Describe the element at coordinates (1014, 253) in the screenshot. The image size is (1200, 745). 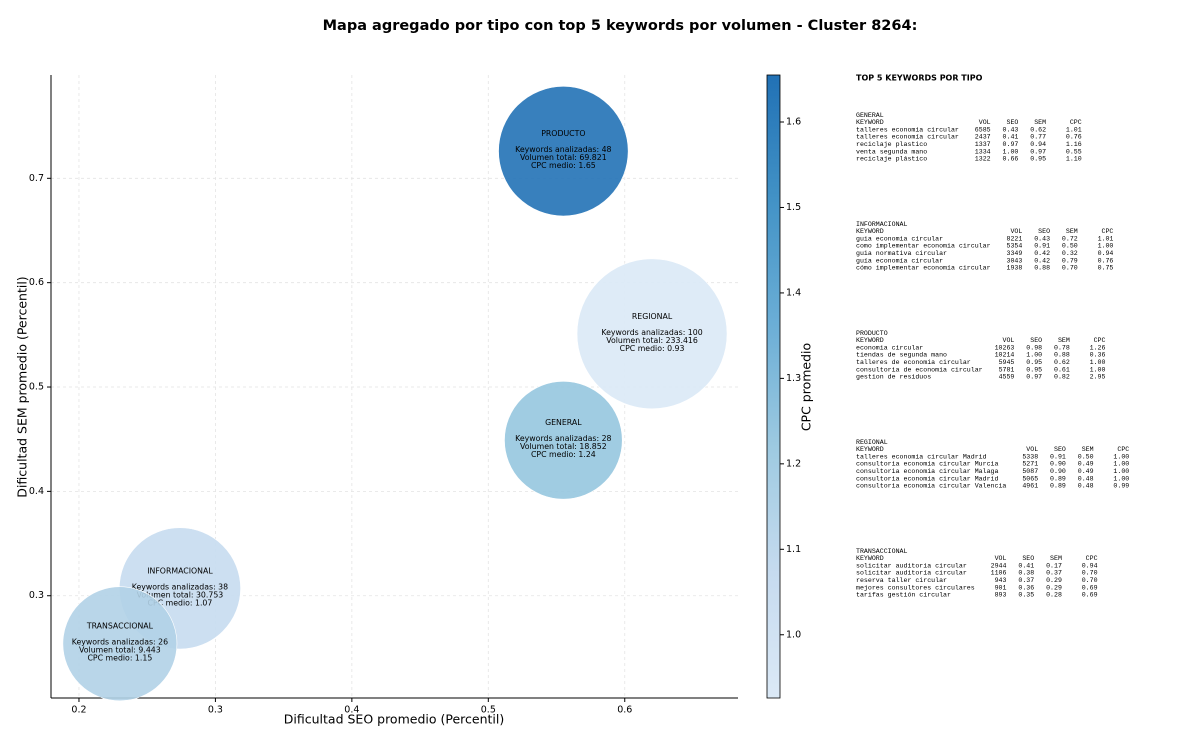
I see `table-cell: 3349` at that location.